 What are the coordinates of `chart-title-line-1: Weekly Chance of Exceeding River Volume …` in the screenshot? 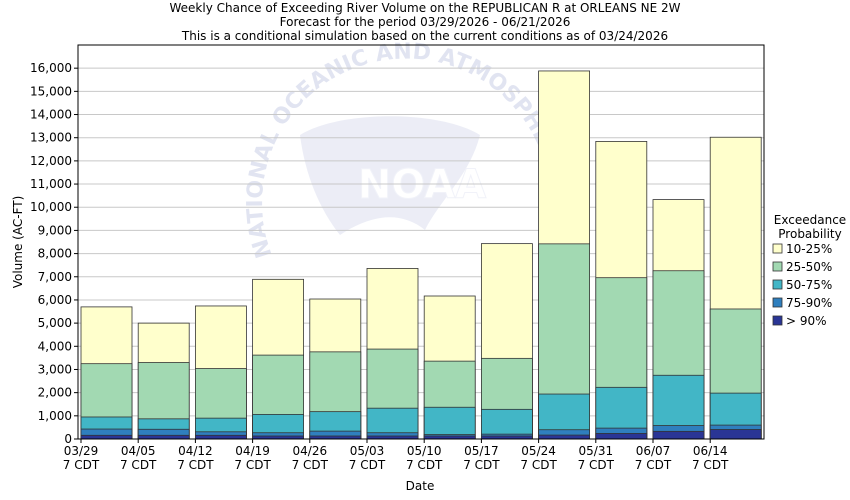 It's located at (424, 8).